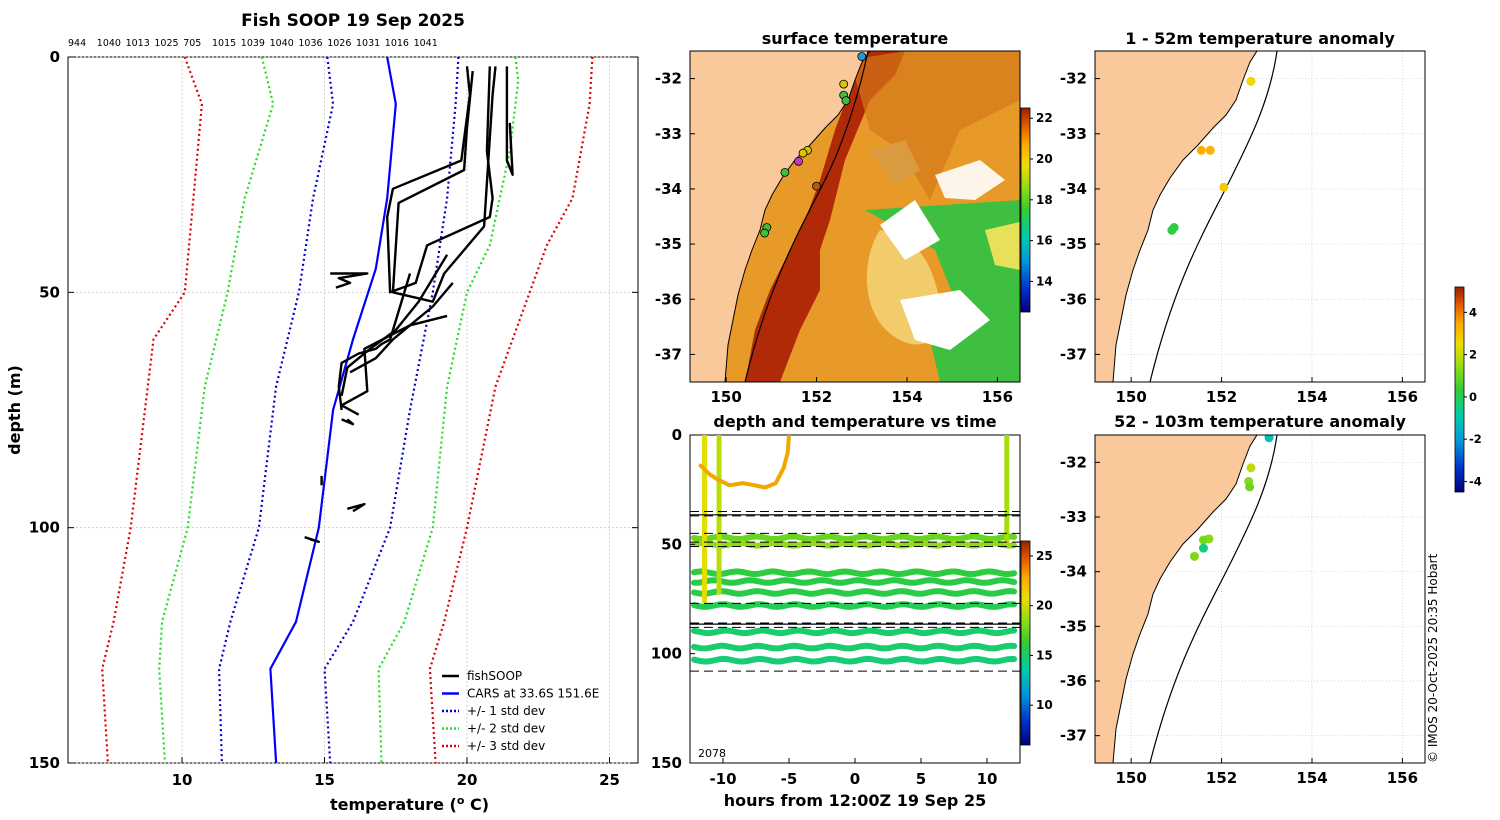 The height and width of the screenshot is (820, 1500). Describe the element at coordinates (816, 397) in the screenshot. I see `sst-map-x-tick-label: 152` at that location.